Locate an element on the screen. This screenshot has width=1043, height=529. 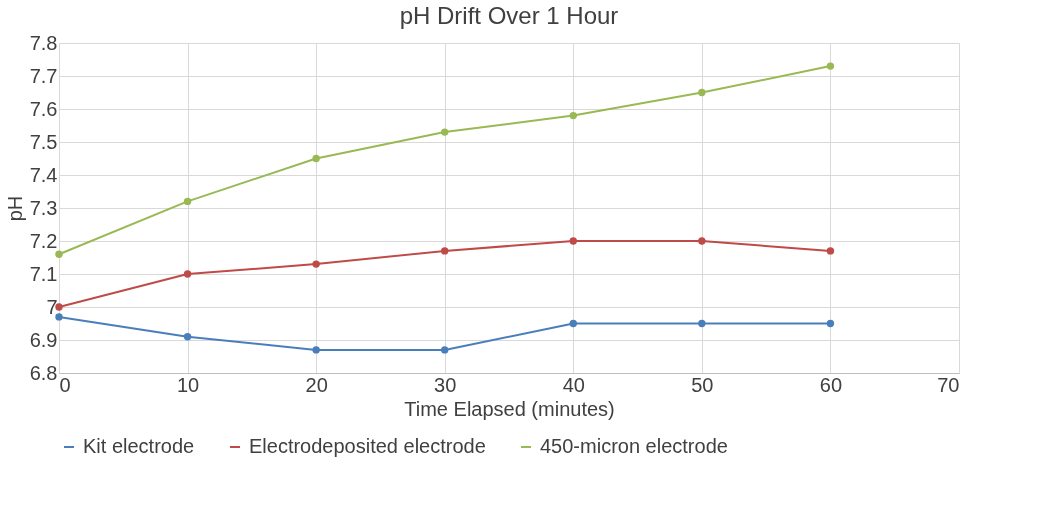
y-tick-label: 7.4 is located at coordinates (43, 174).